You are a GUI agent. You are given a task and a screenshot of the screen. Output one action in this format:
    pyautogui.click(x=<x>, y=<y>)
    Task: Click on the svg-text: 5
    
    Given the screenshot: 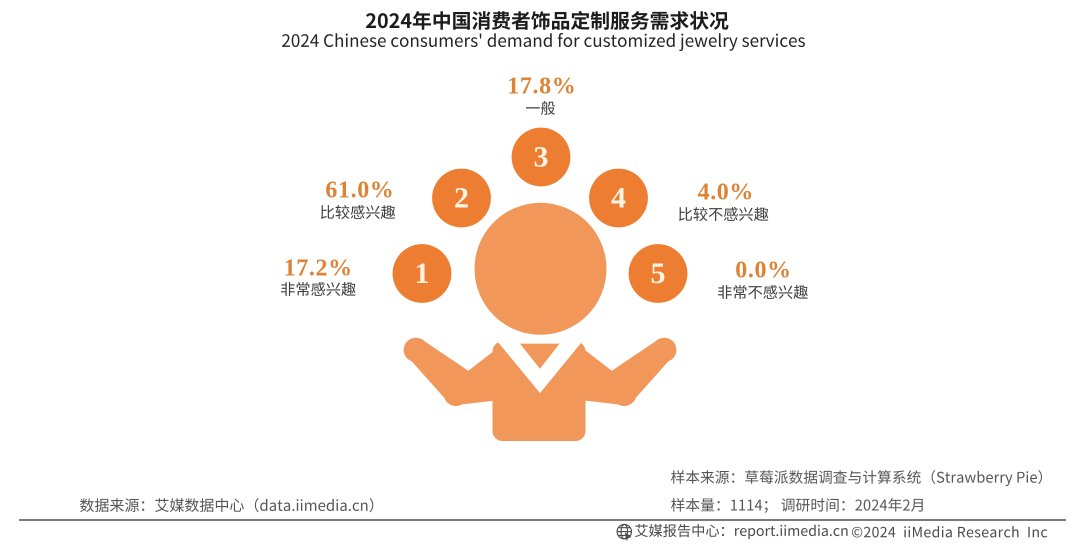 What is the action you would take?
    pyautogui.click(x=658, y=273)
    